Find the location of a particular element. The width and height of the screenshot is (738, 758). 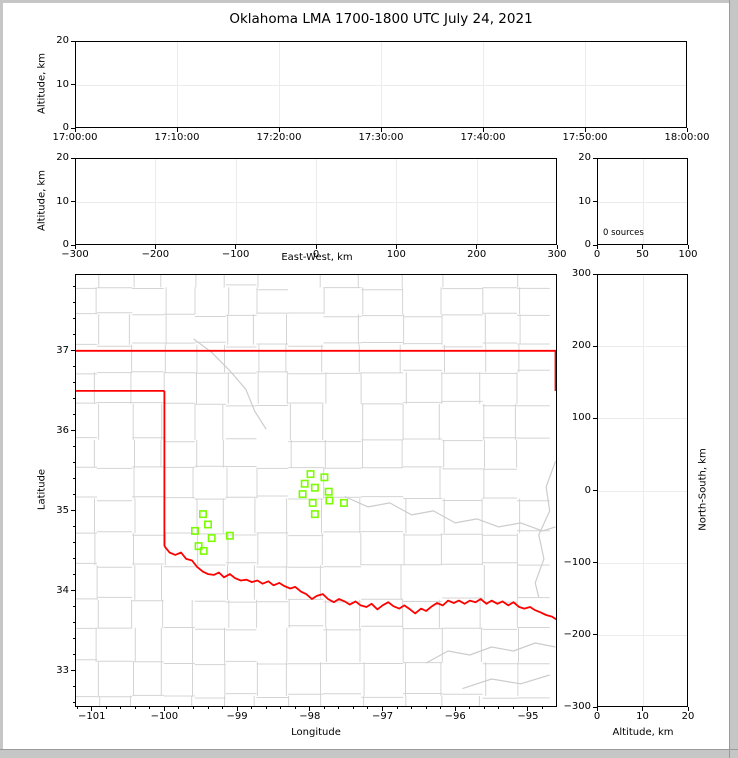

altitude-histogram-panel: 0 sources is located at coordinates (642, 201).